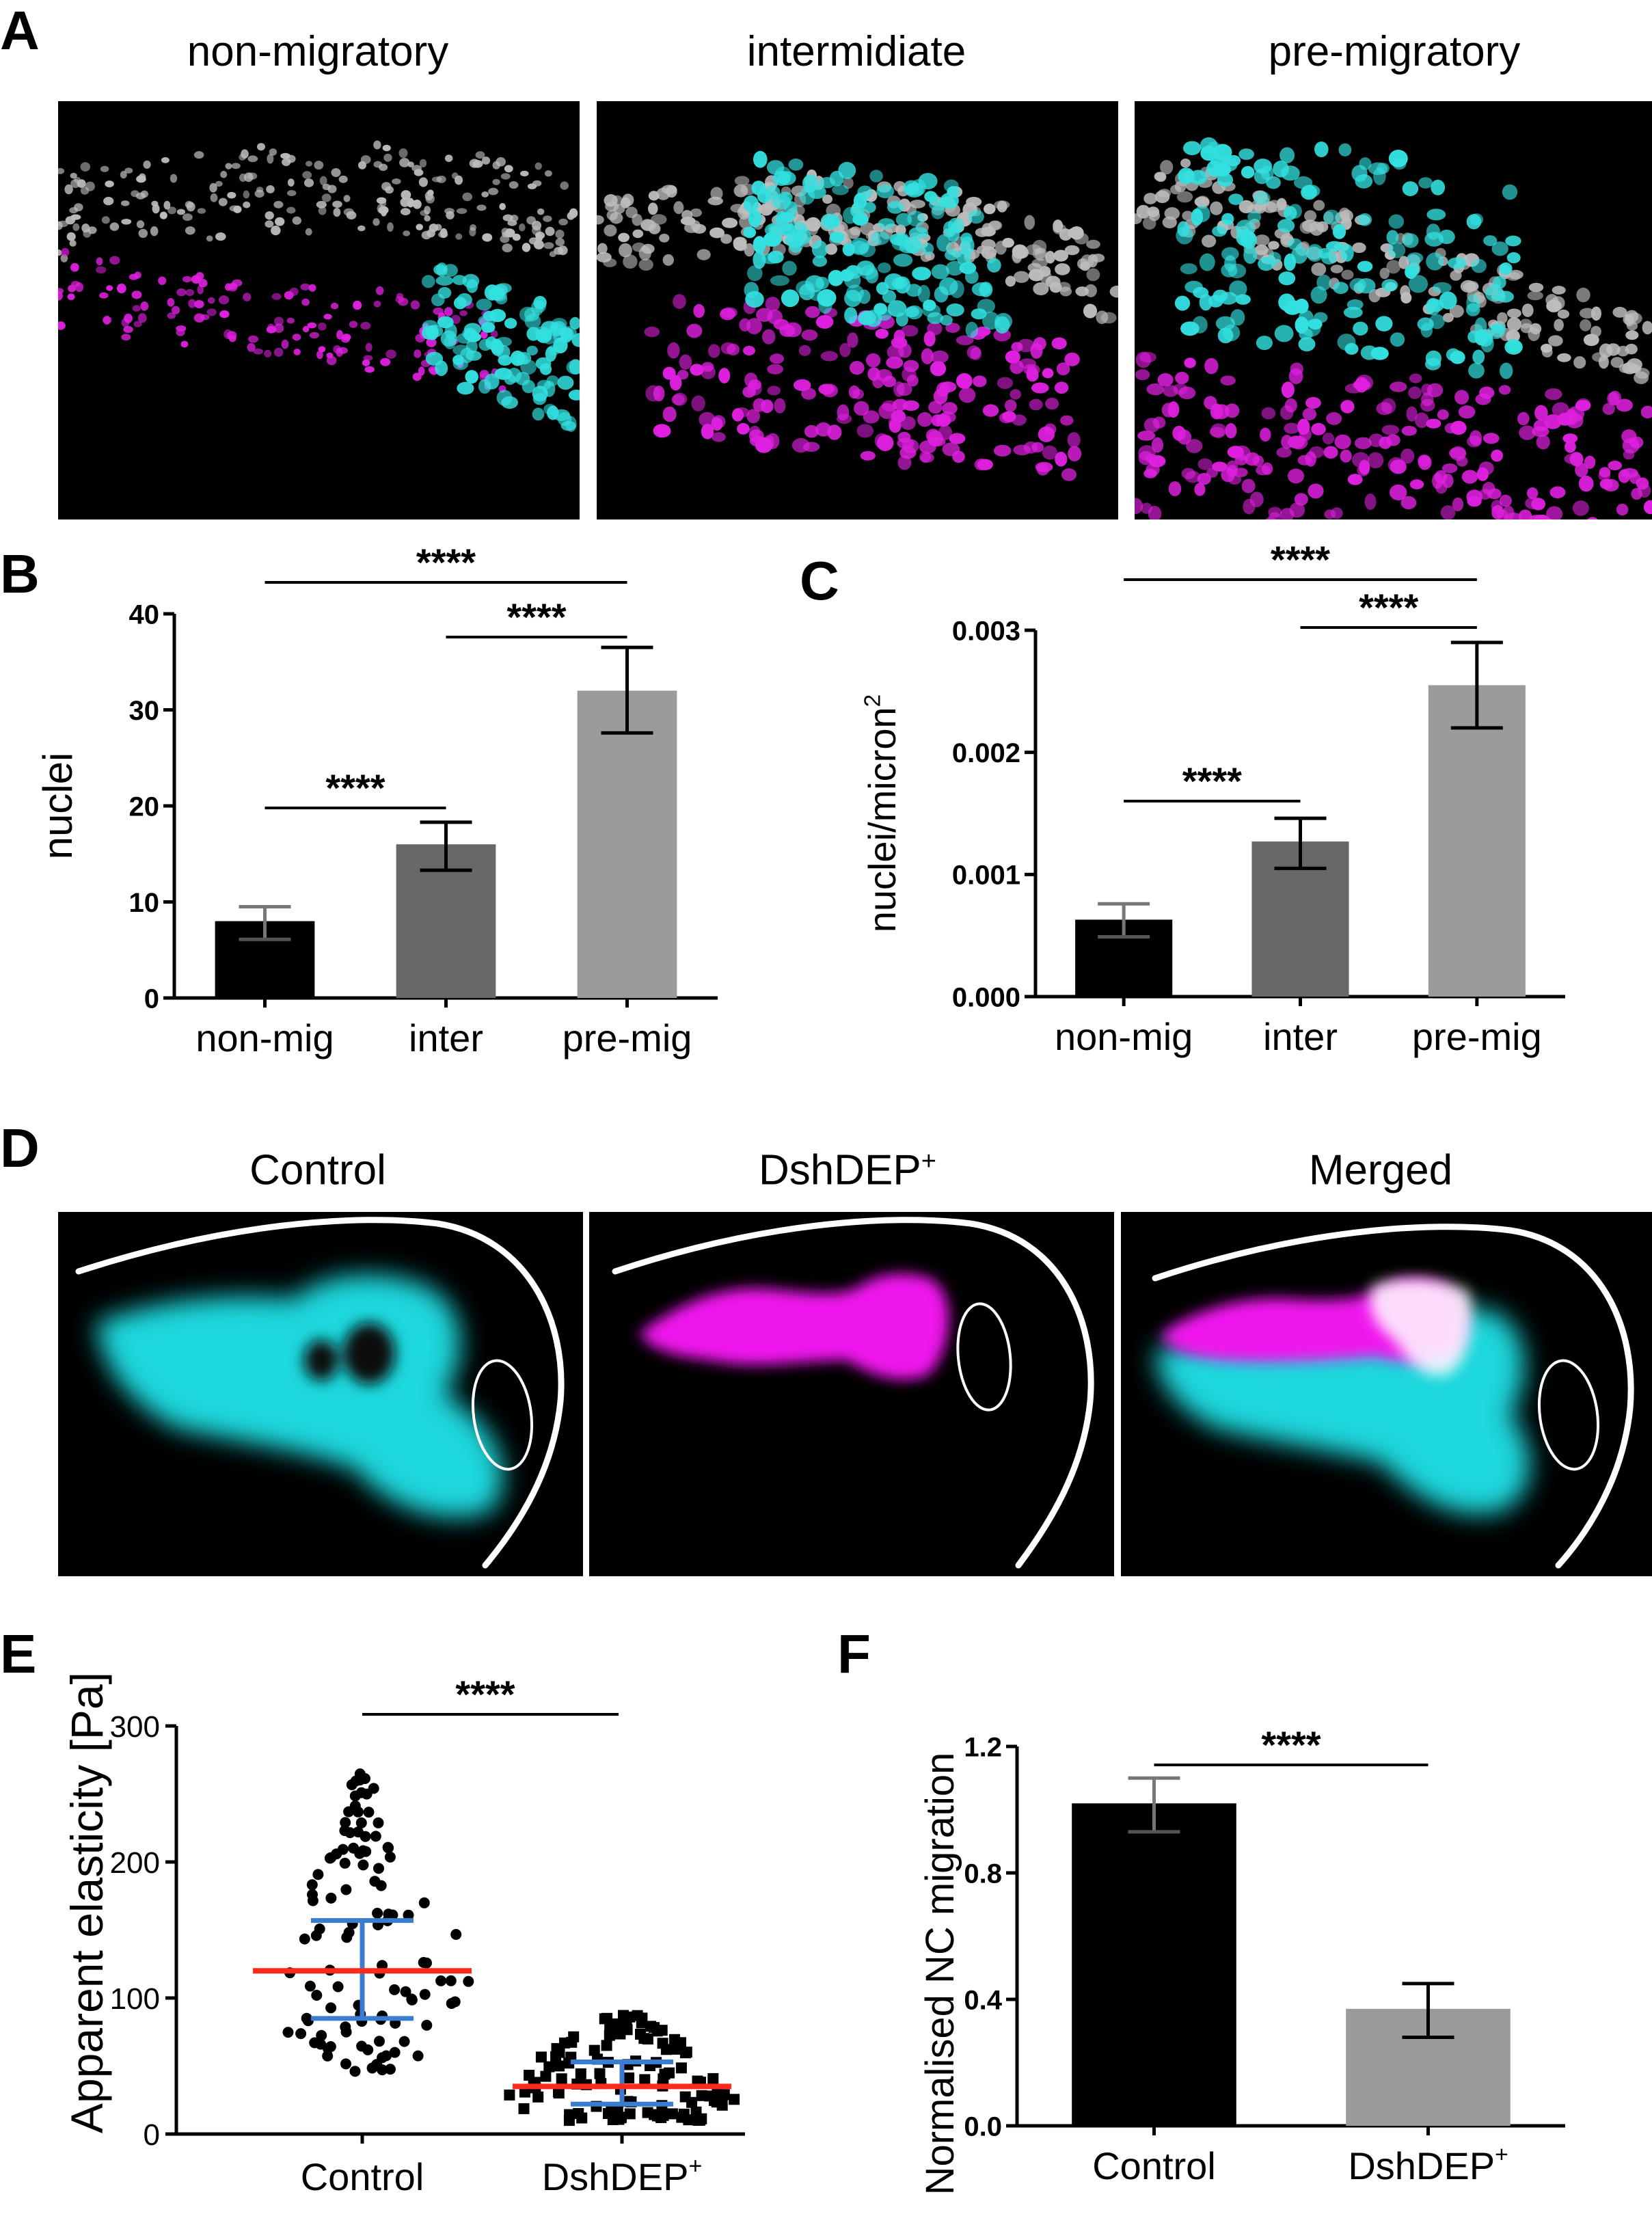 The width and height of the screenshot is (1652, 2214). Describe the element at coordinates (986, 997) in the screenshot. I see `y-tick-label: 0.000` at that location.